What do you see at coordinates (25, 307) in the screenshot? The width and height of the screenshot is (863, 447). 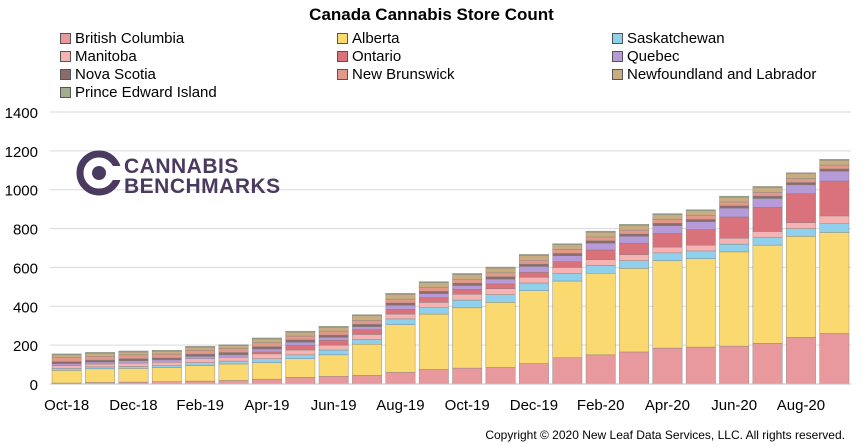 I see `y-tick-label: 400` at bounding box center [25, 307].